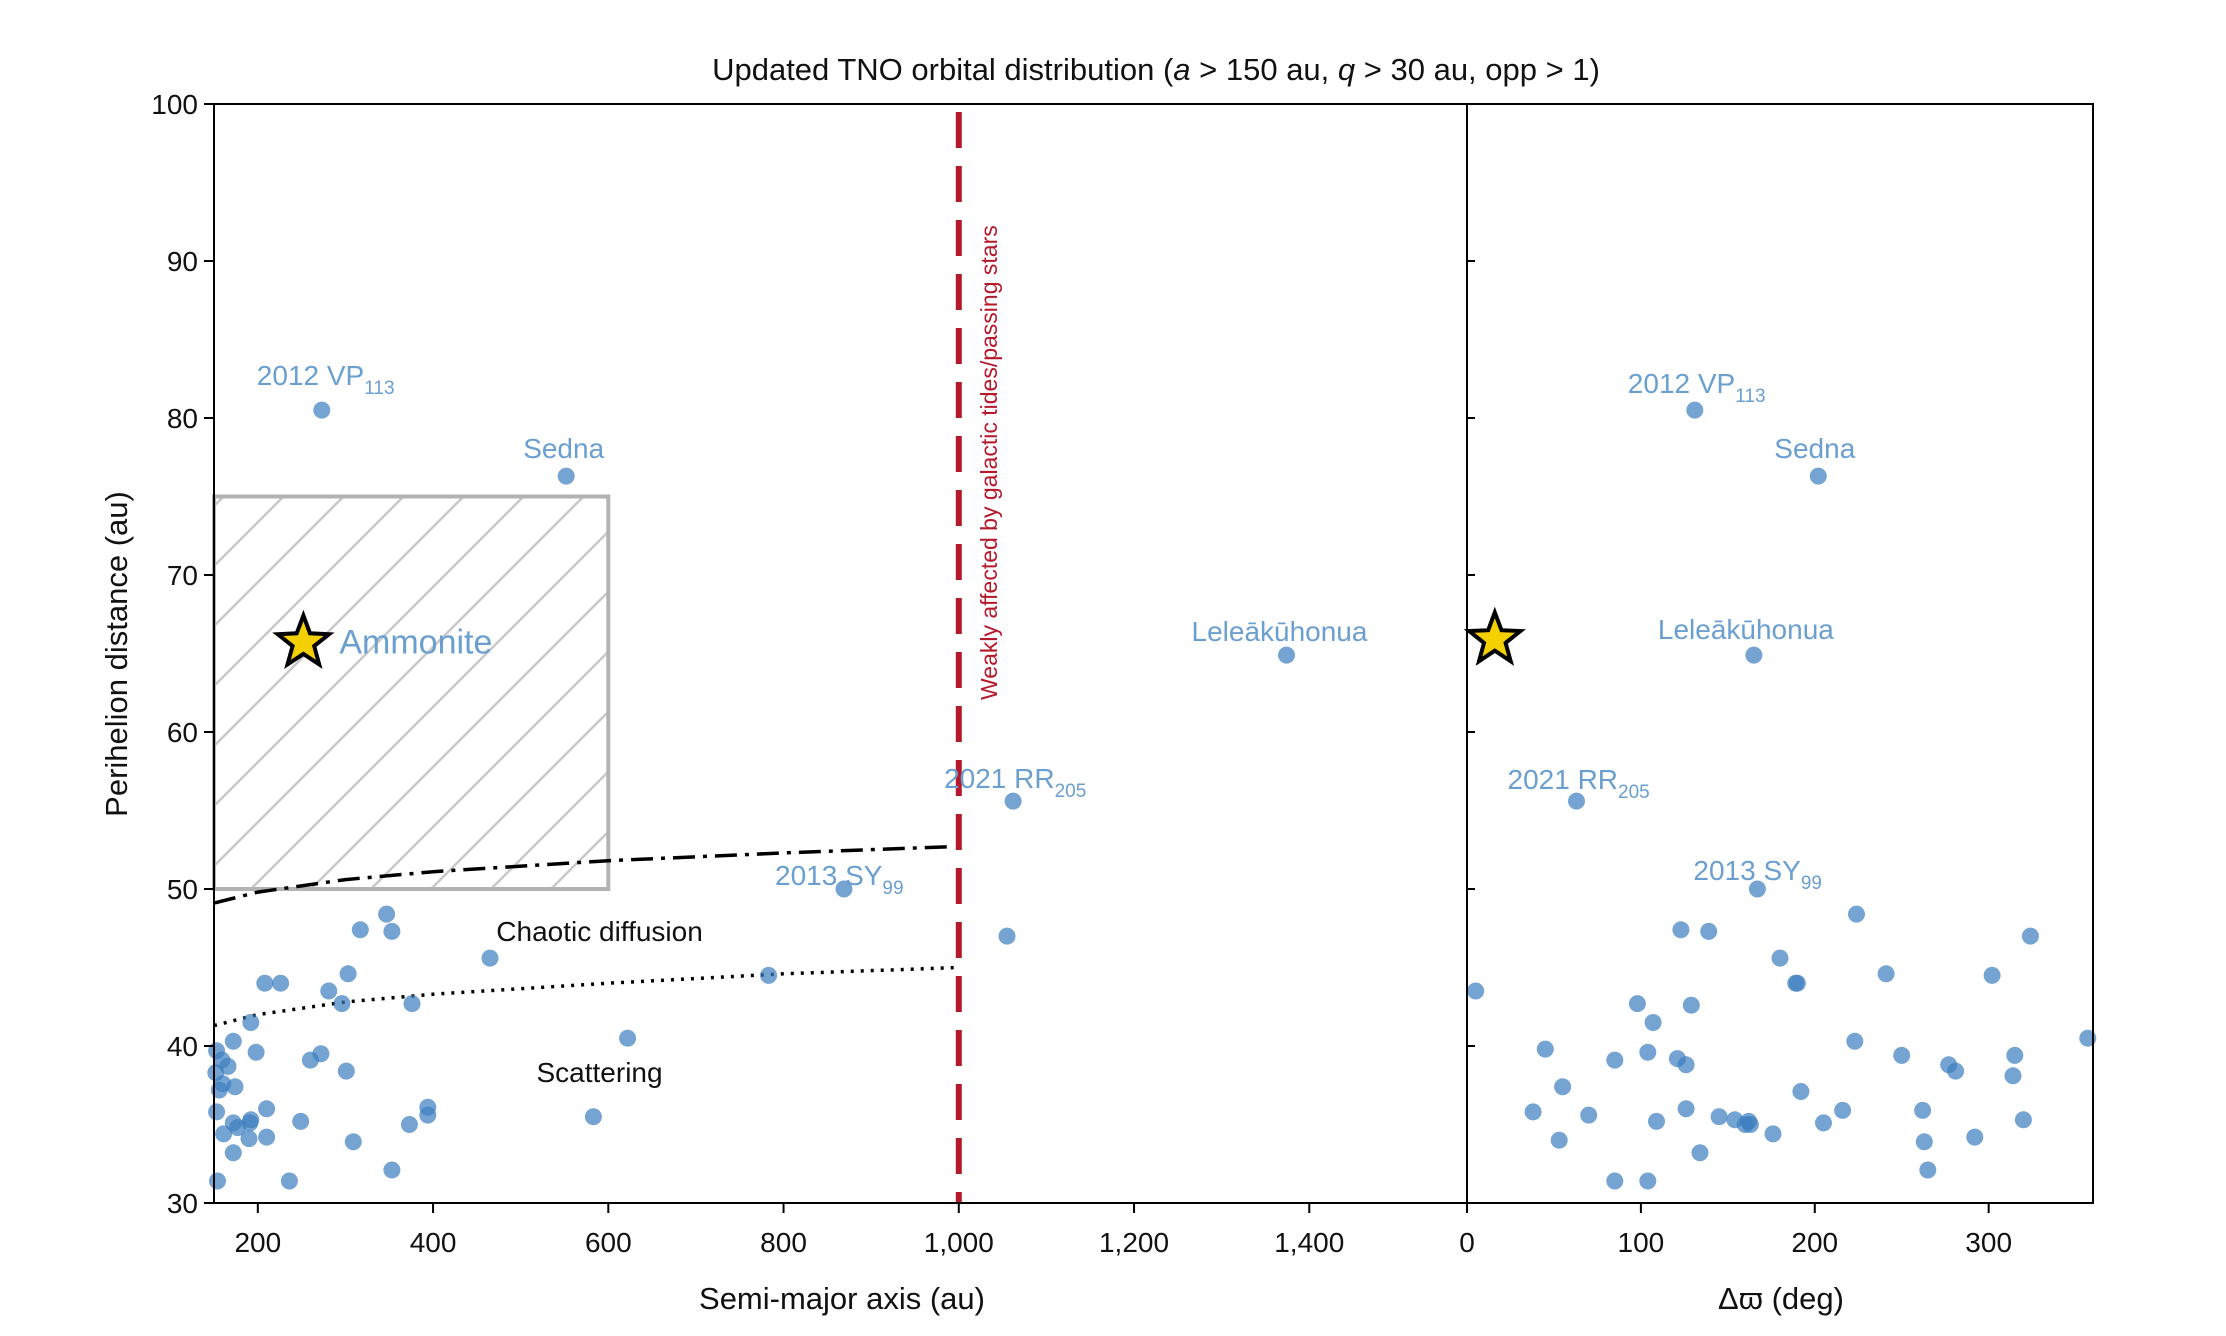 This screenshot has width=2226, height=1336. I want to click on x-tick-label: 0, so click(1467, 1242).